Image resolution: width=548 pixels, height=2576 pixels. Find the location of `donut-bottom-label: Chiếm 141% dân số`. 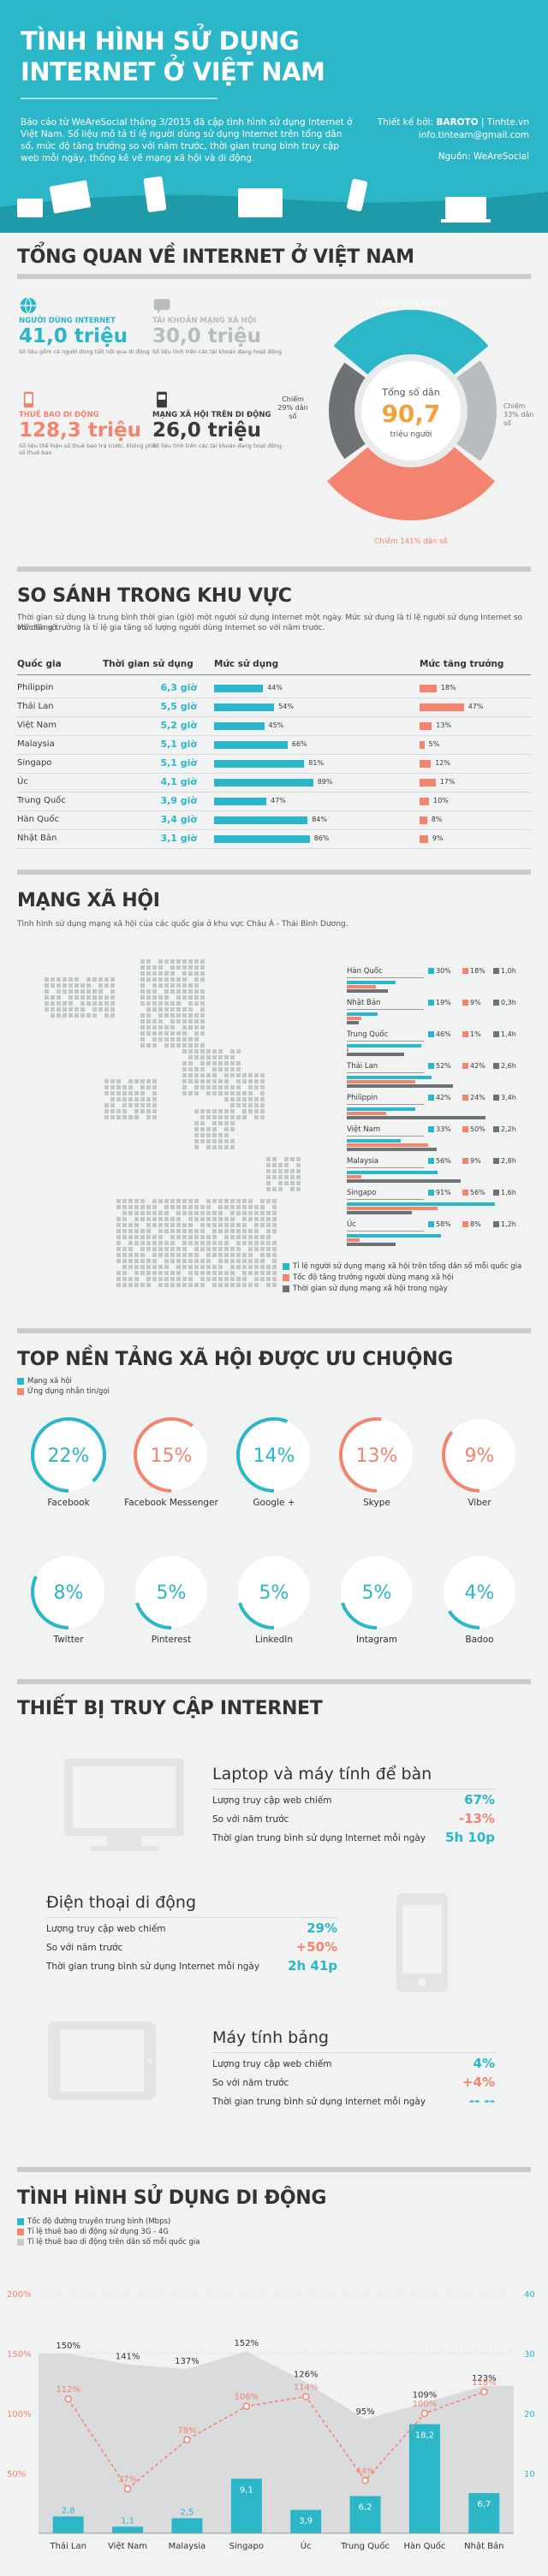

donut-bottom-label: Chiếm 141% dân số is located at coordinates (411, 541).